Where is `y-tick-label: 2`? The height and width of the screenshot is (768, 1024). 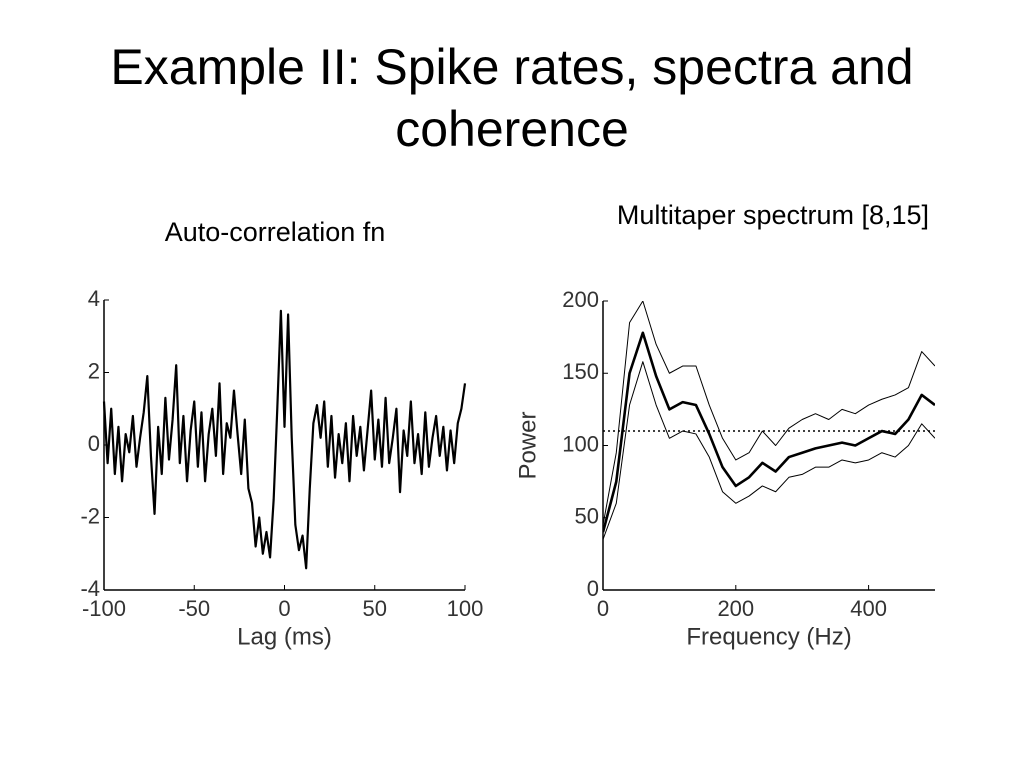 y-tick-label: 2 is located at coordinates (94, 370).